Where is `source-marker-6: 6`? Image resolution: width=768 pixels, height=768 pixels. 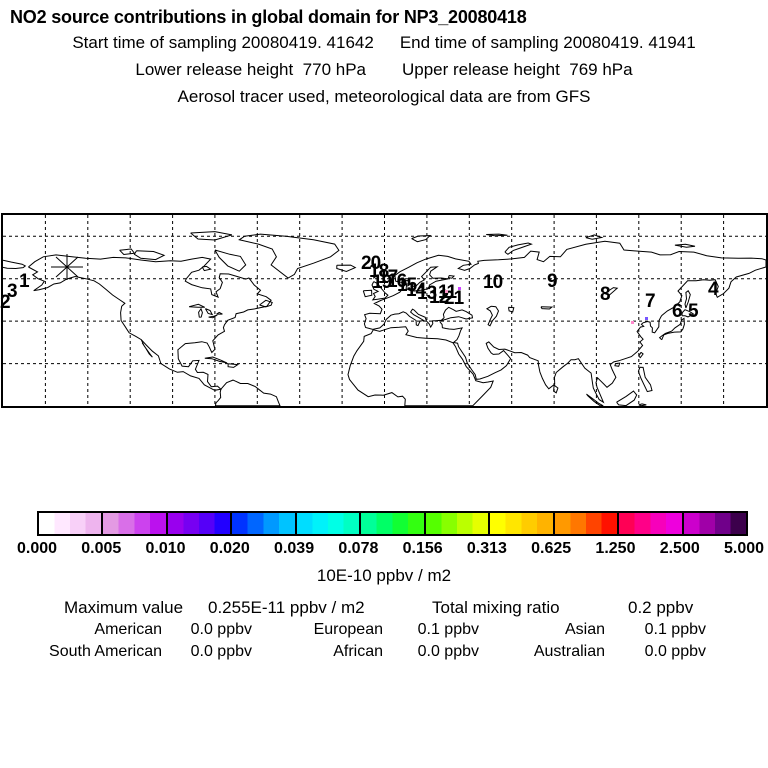 source-marker-6: 6 is located at coordinates (677, 311).